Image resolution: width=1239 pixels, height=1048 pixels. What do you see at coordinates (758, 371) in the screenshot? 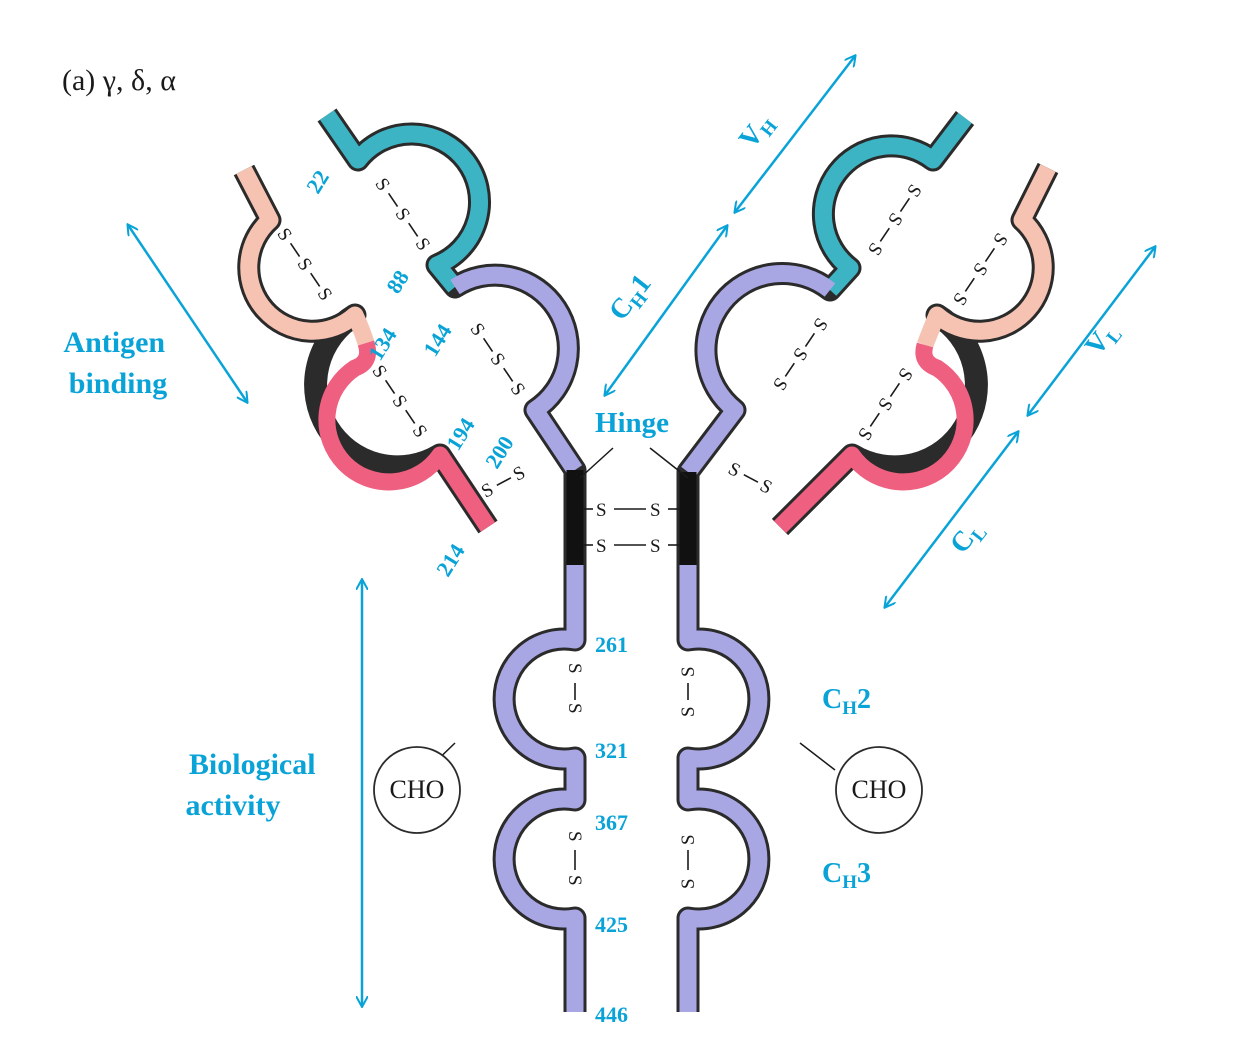
I see `right-ch-segment` at bounding box center [758, 371].